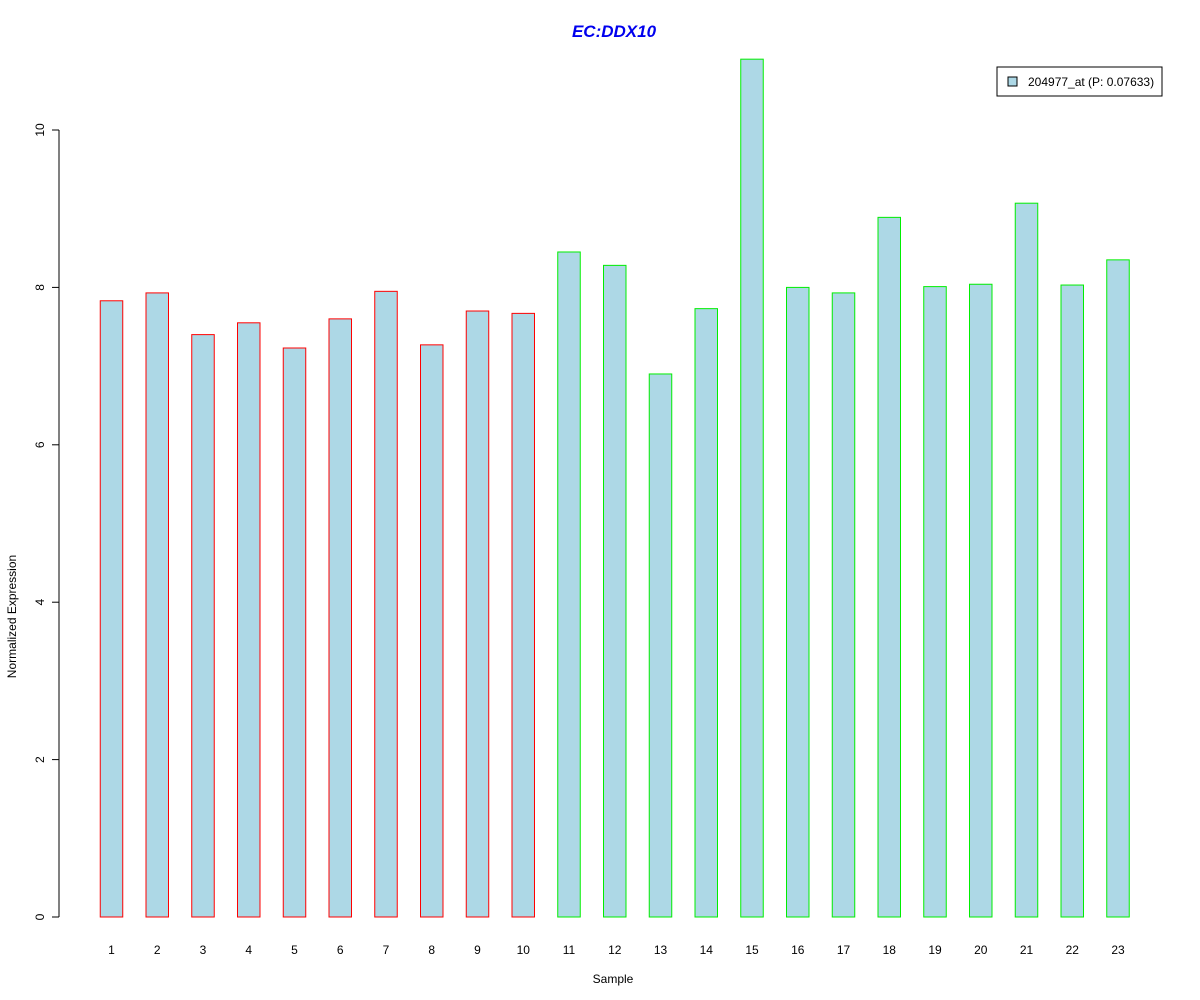 The width and height of the screenshot is (1200, 1000). Describe the element at coordinates (1012, 81) in the screenshot. I see `legend-swatch` at that location.